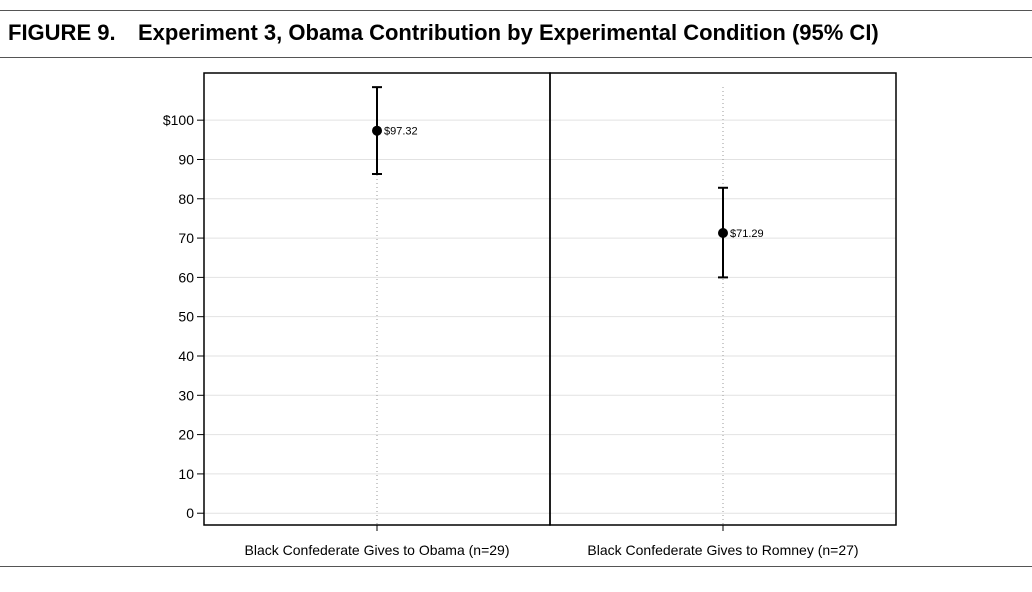 This screenshot has width=1032, height=592. Describe the element at coordinates (516, 57) in the screenshot. I see `title-rule` at that location.